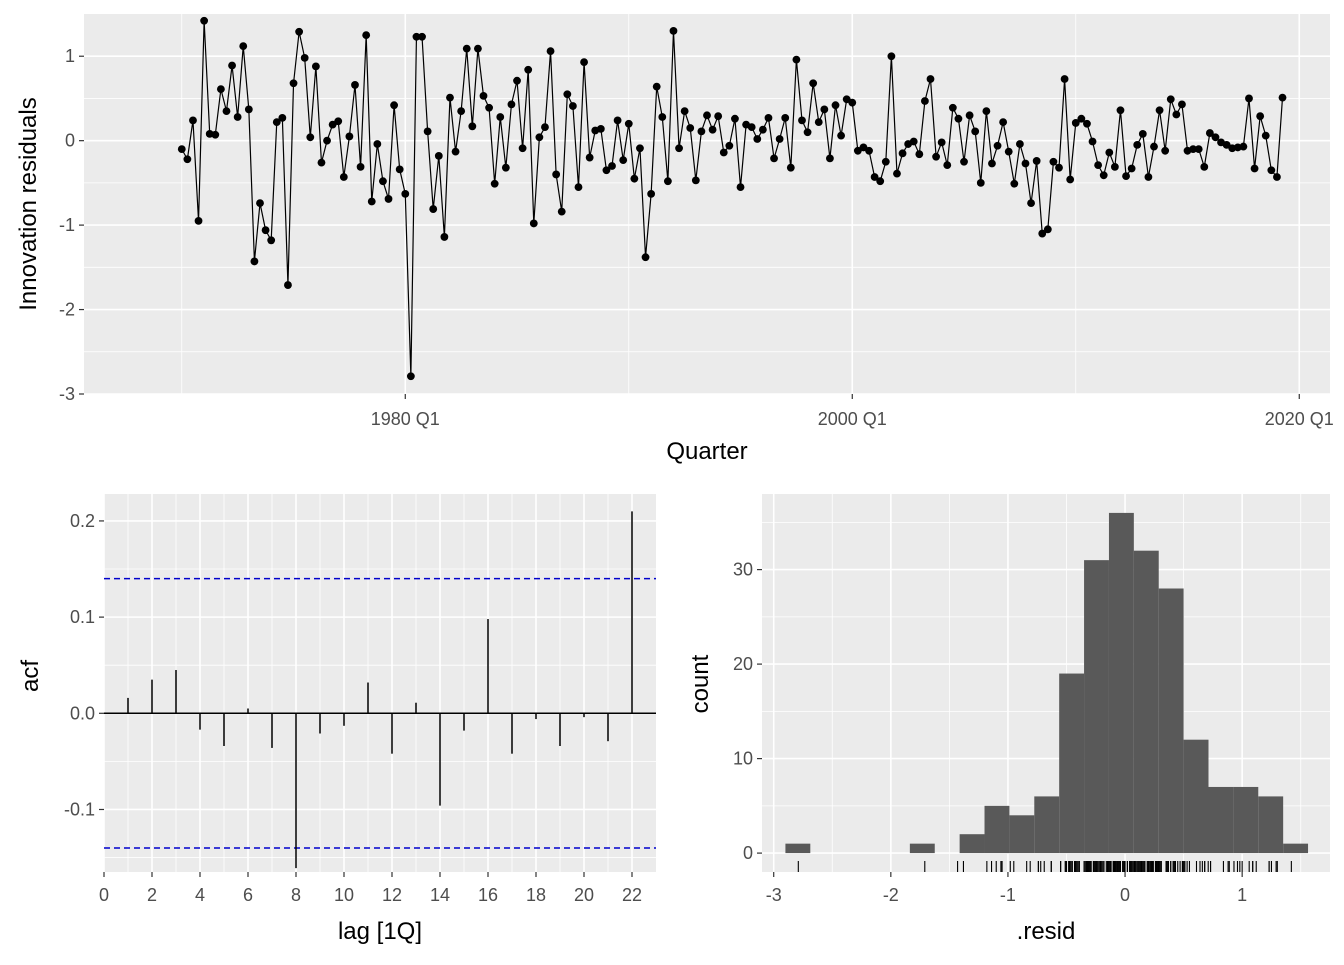 The height and width of the screenshot is (965, 1344). I want to click on histogram-y-tick-label: 0, so click(748, 853).